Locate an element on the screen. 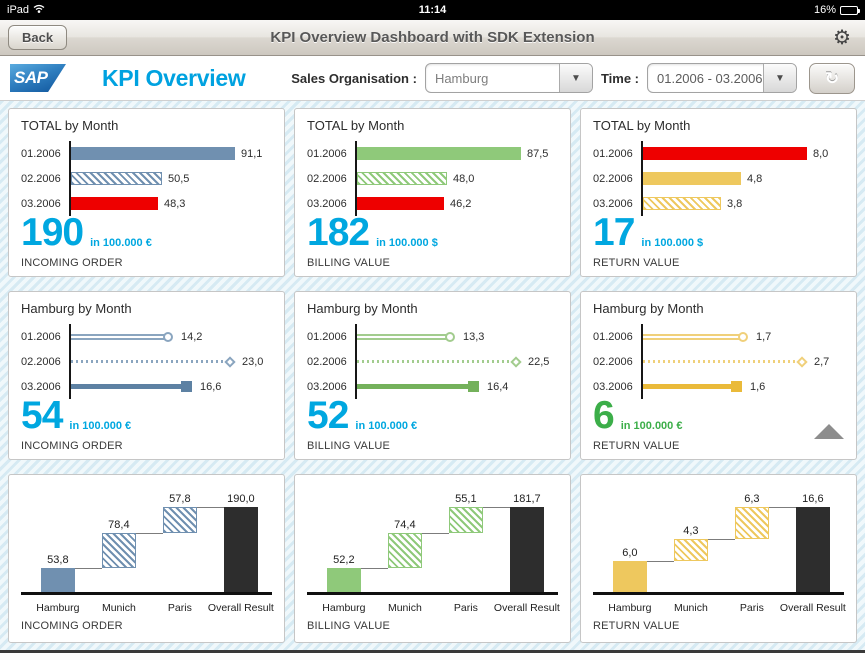 This screenshot has width=865, height=653. category-label: Overall Result is located at coordinates (812, 608).